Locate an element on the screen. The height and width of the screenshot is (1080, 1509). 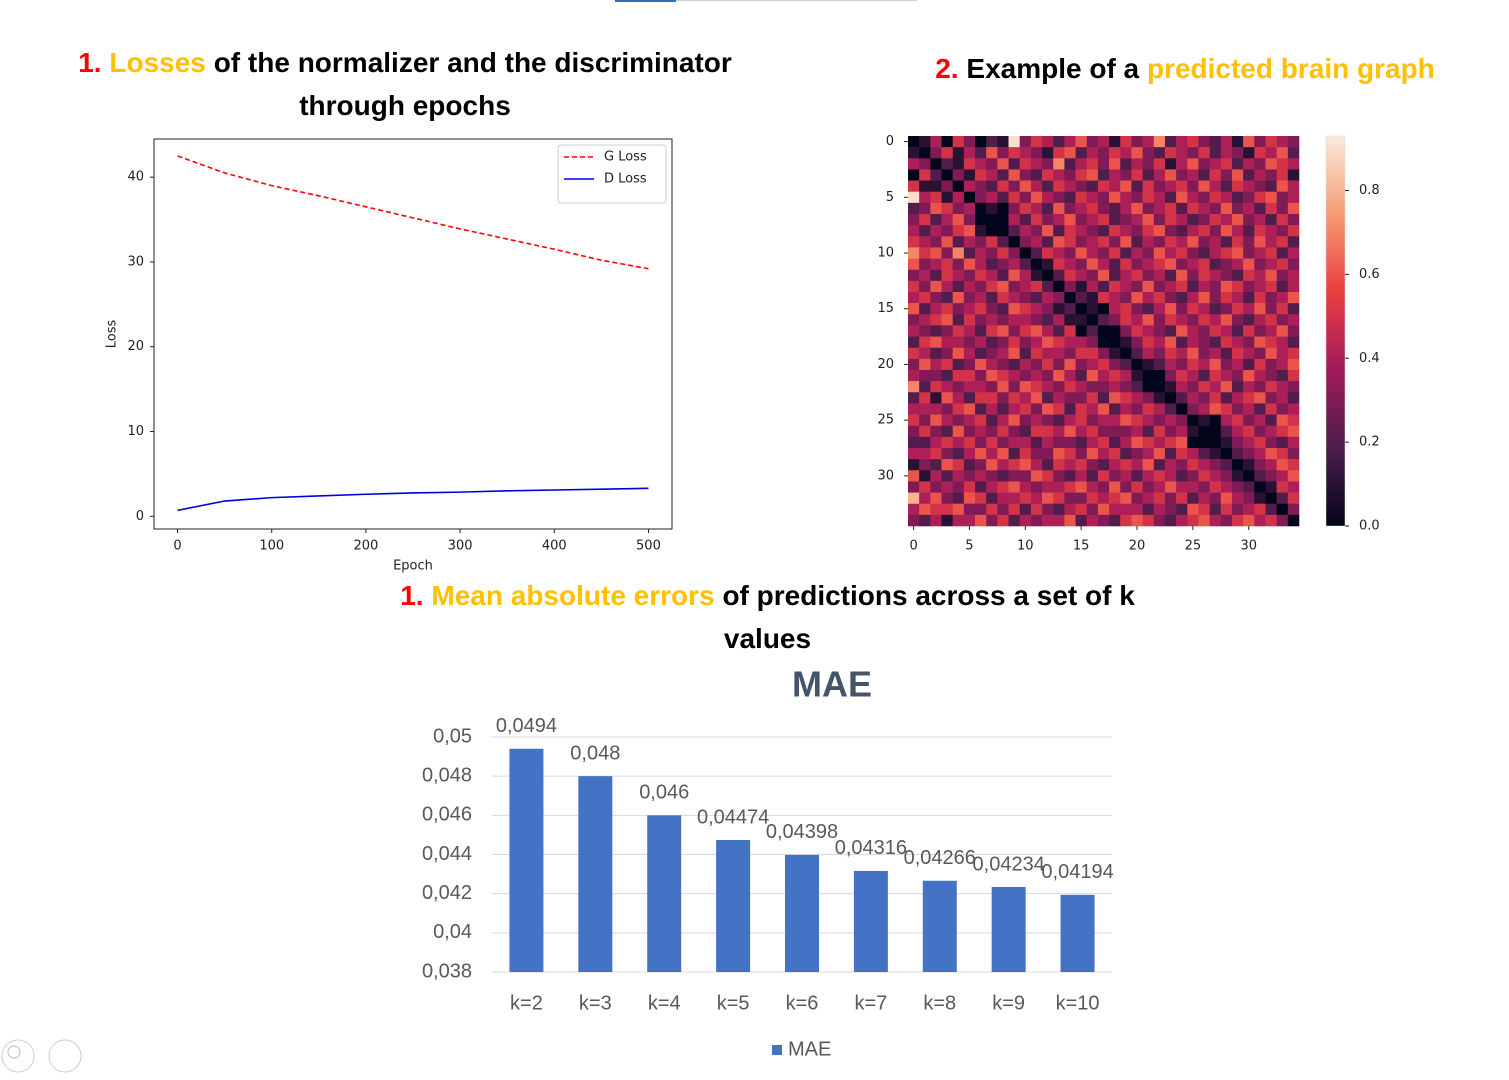
bar is located at coordinates (1077, 933).